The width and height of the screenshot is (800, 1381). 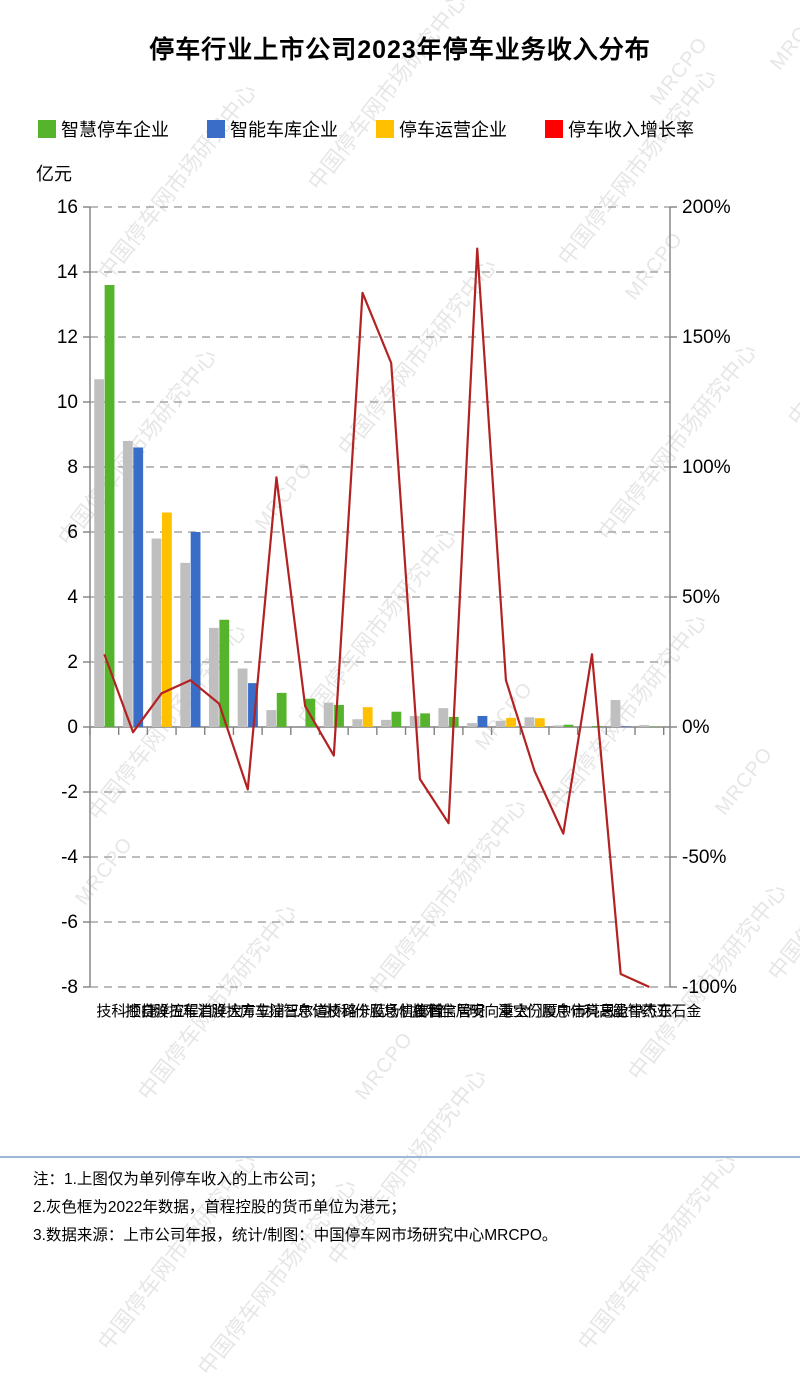 What do you see at coordinates (72, 532) in the screenshot?
I see `left-axis-tick-label: 6` at bounding box center [72, 532].